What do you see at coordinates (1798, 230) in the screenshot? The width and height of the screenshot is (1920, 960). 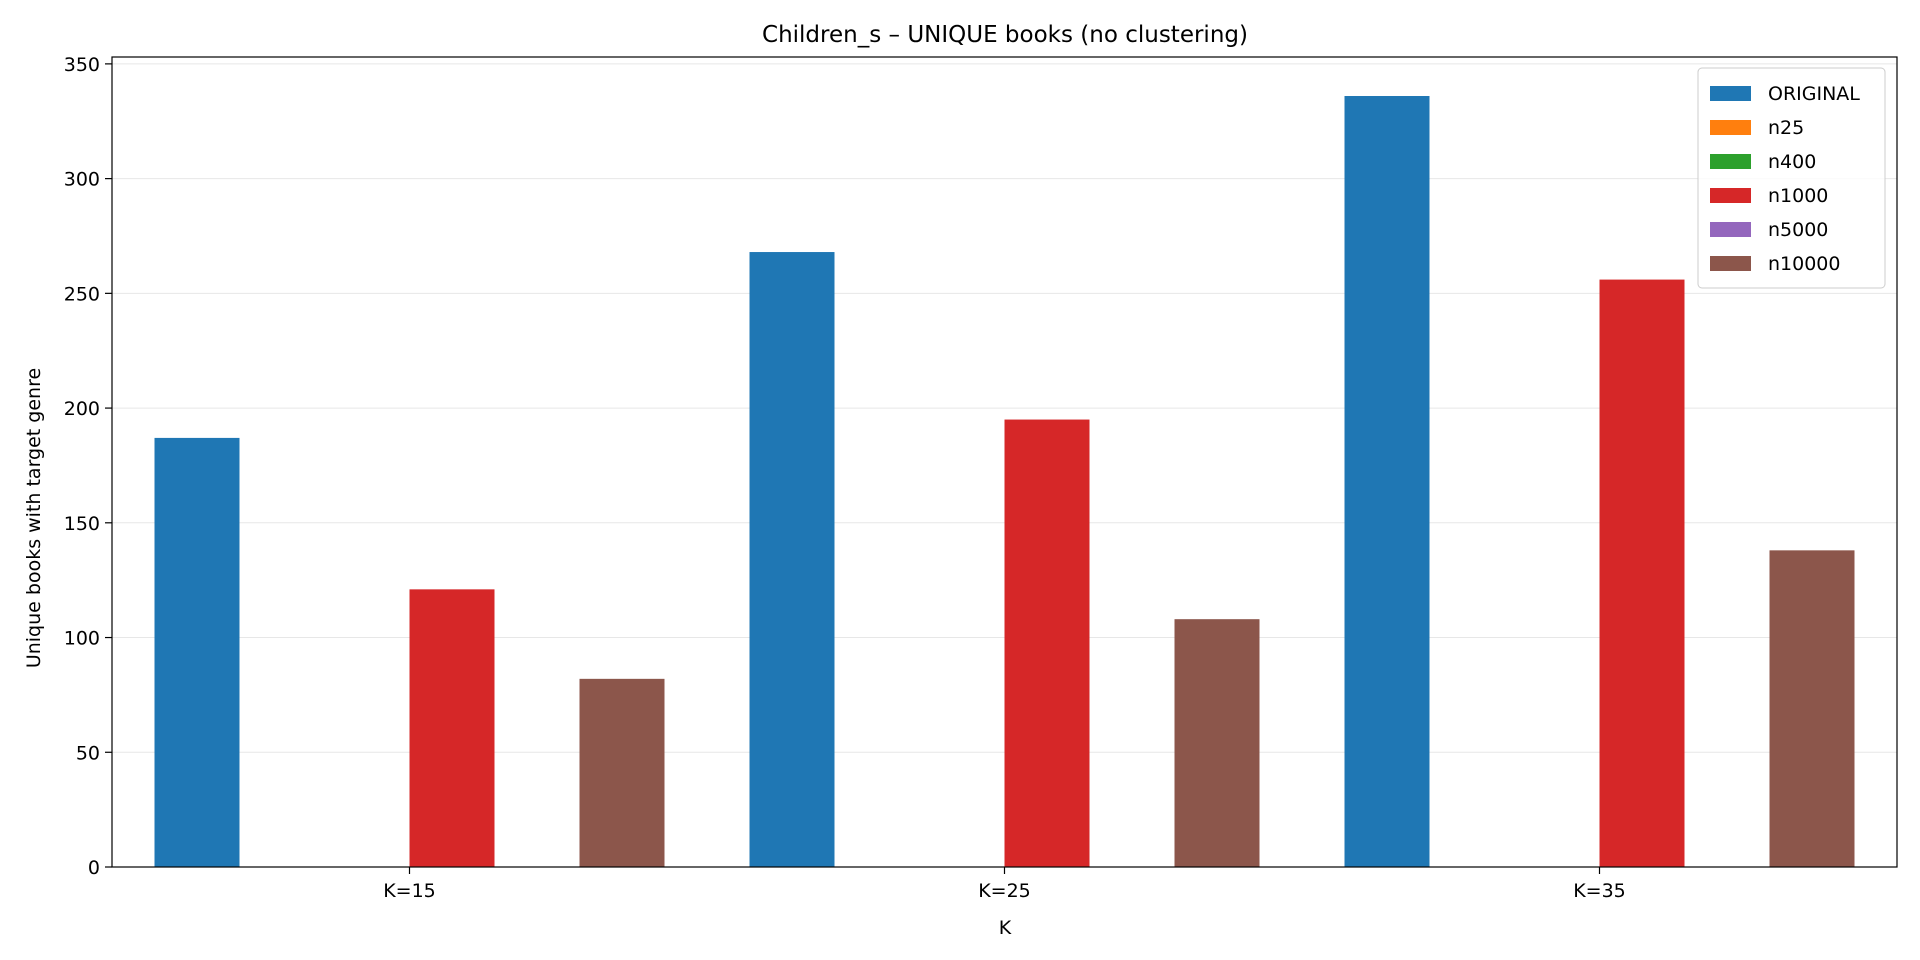 I see `legend-label: n5000` at bounding box center [1798, 230].